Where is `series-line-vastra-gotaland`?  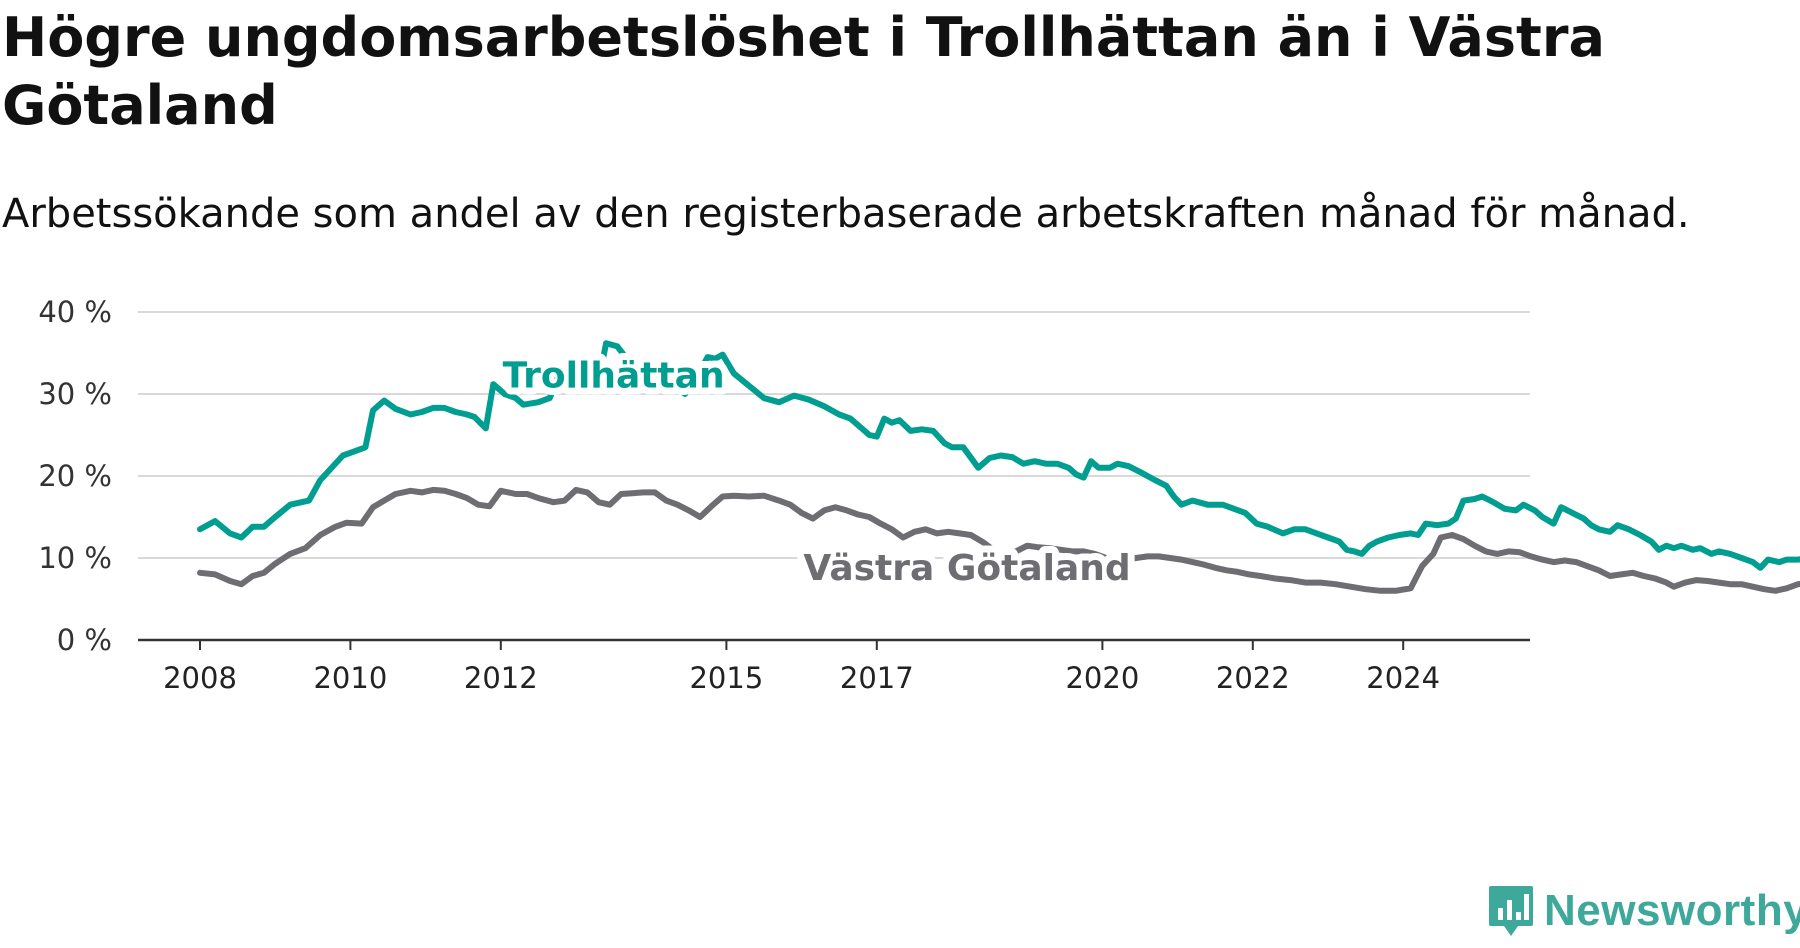
series-line-vastra-gotaland is located at coordinates (998, 540).